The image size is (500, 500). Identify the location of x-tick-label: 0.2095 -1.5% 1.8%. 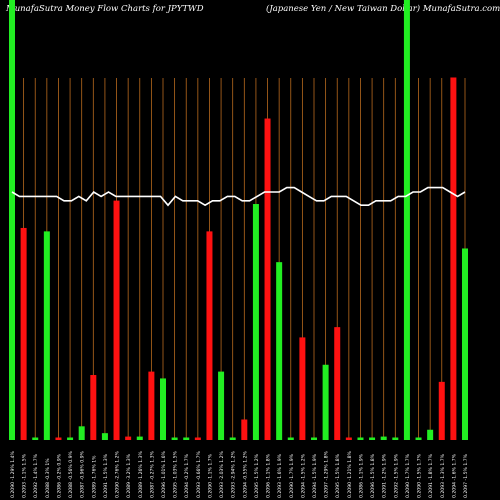
(338, 475).